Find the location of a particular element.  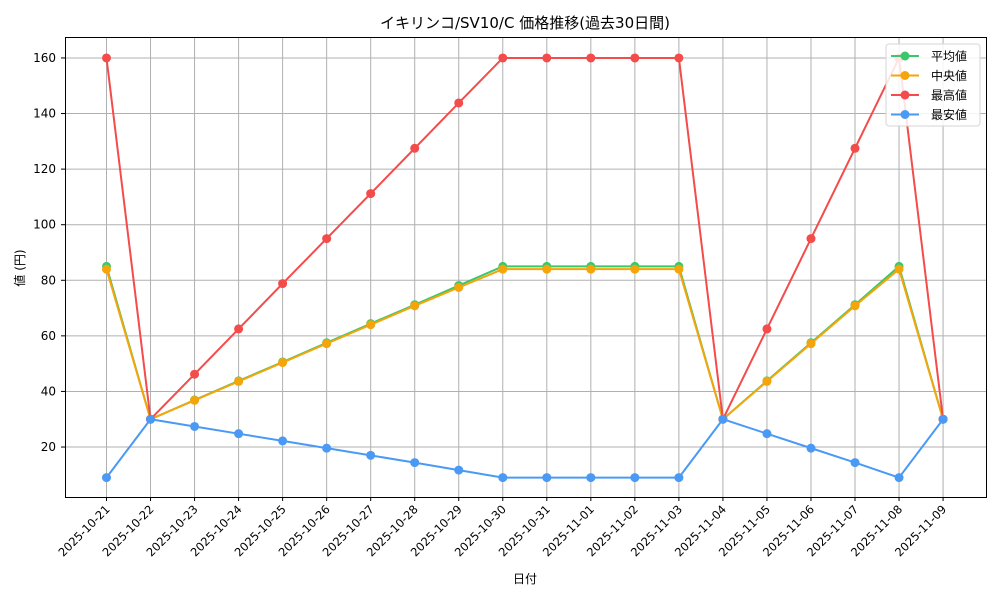

y-tick-label: 140 is located at coordinates (44, 114).